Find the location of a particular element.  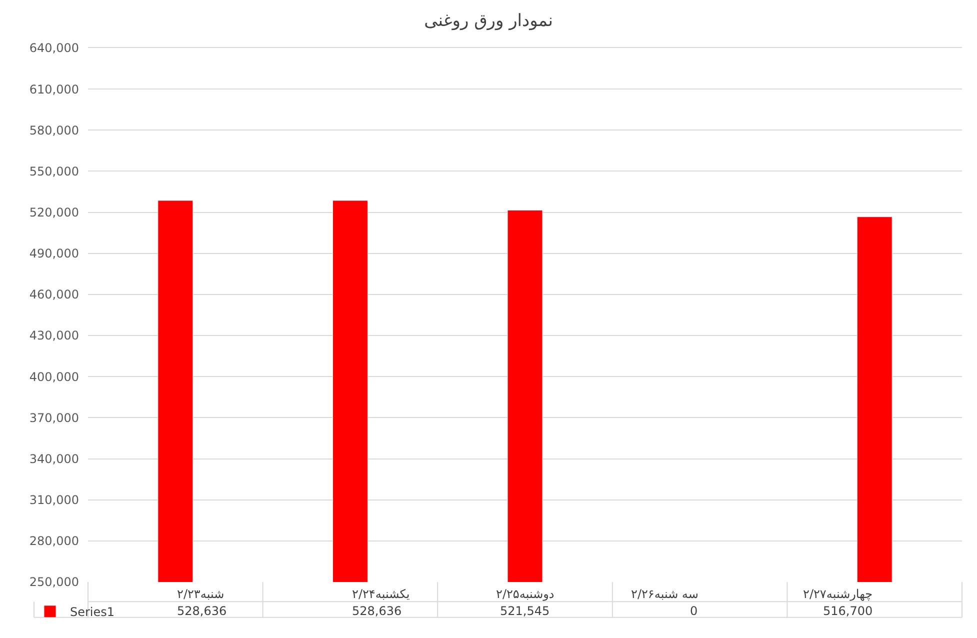

x-tick-label: چهارشنبه۲/۲۷ is located at coordinates (838, 594).